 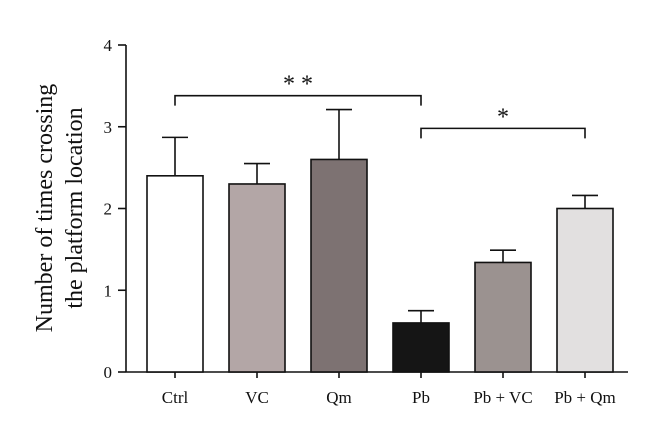 I want to click on category-label-ctrl: Ctrl, so click(x=175, y=397).